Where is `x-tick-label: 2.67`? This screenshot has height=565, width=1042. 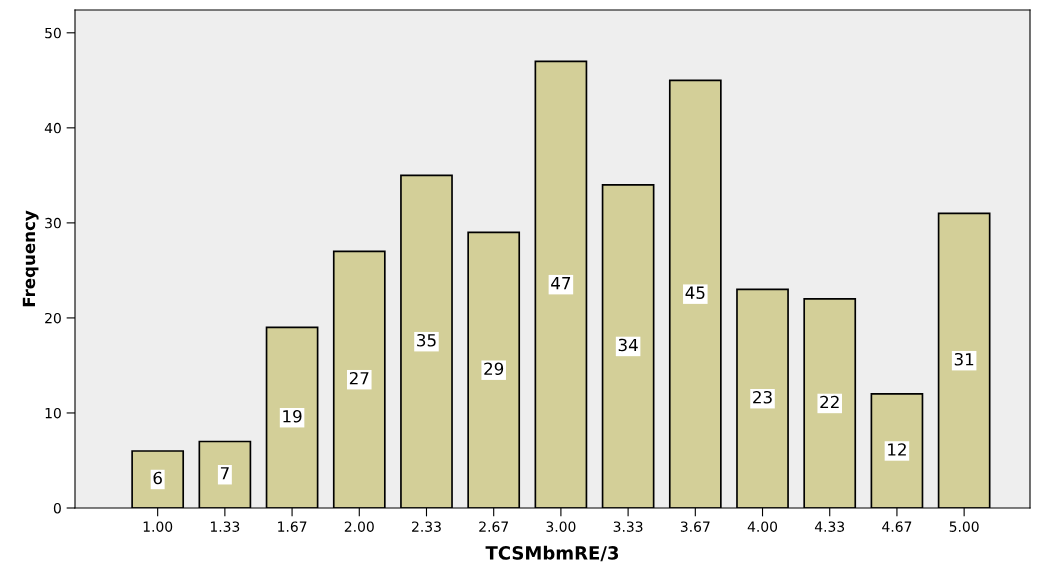
x-tick-label: 2.67 is located at coordinates (493, 526).